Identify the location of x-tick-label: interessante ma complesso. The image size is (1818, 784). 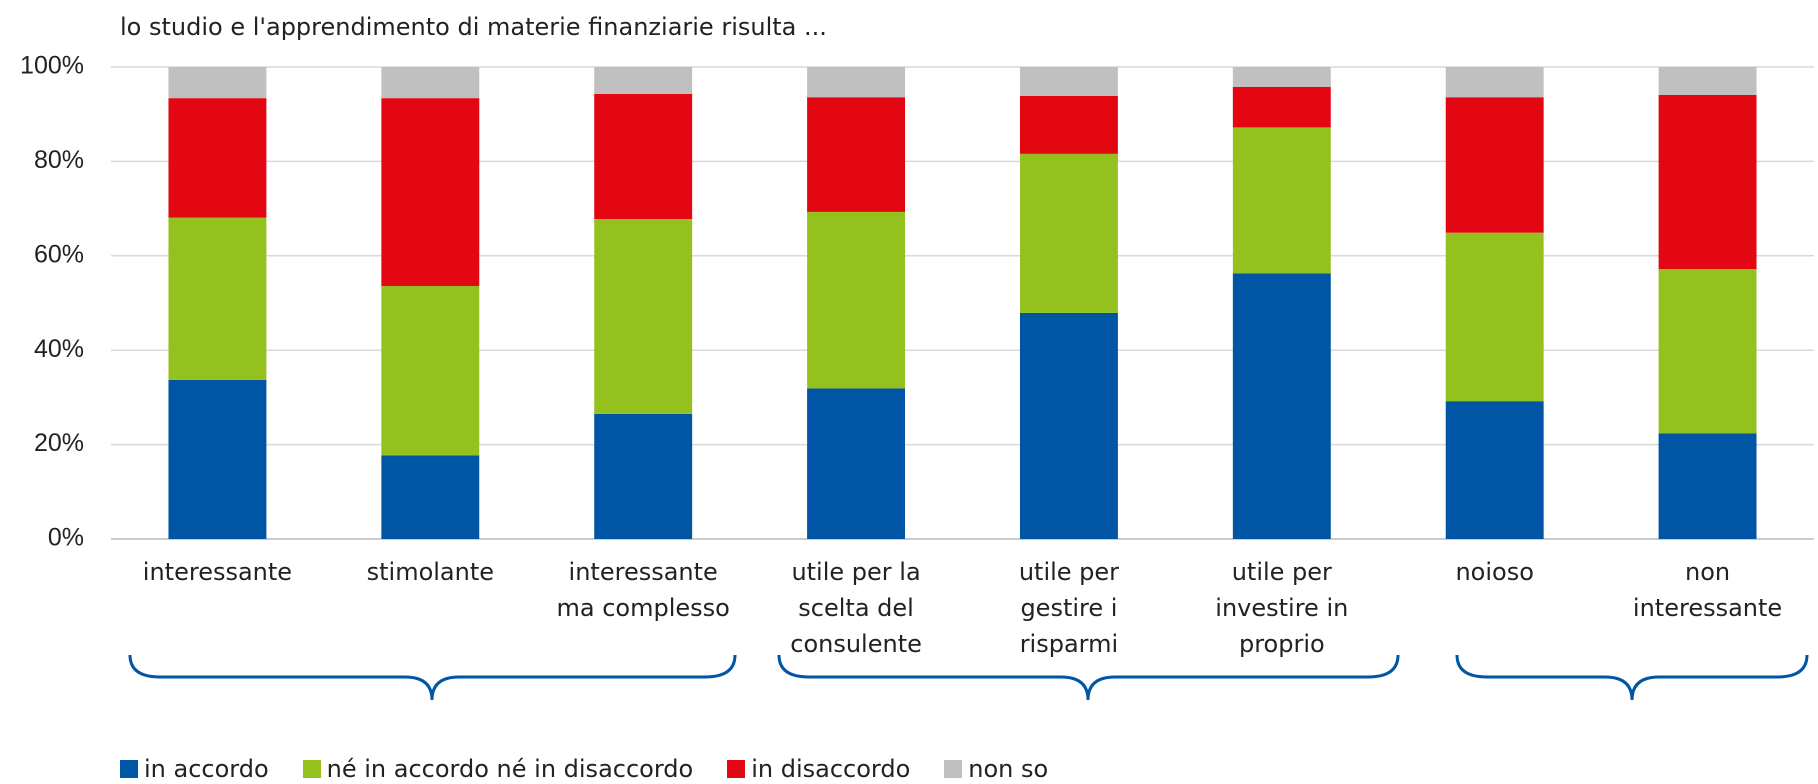
(643, 590).